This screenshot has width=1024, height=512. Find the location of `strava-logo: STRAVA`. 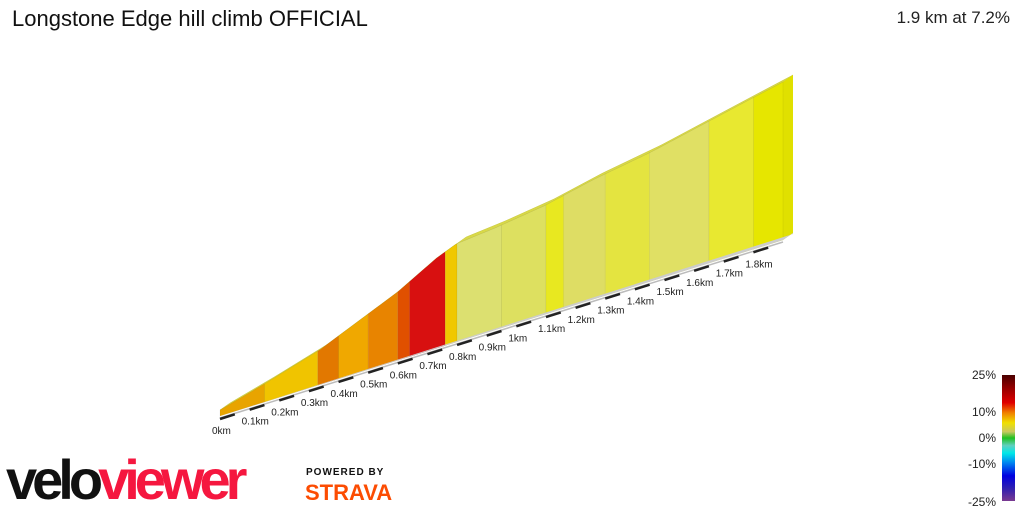

strava-logo: STRAVA is located at coordinates (349, 492).